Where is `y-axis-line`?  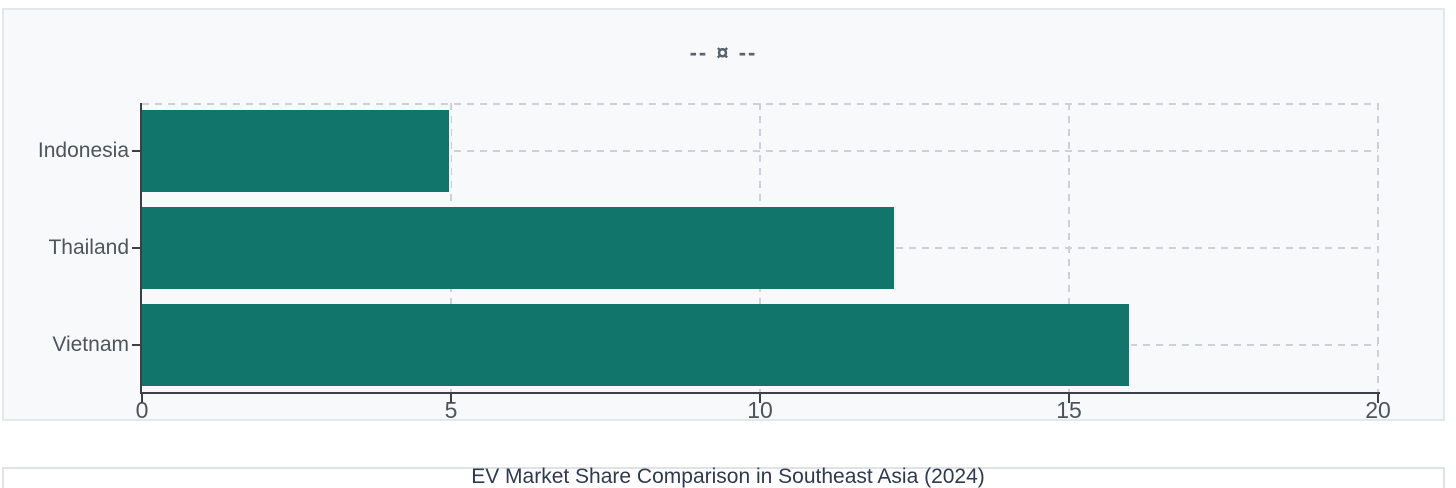
y-axis-line is located at coordinates (141, 248).